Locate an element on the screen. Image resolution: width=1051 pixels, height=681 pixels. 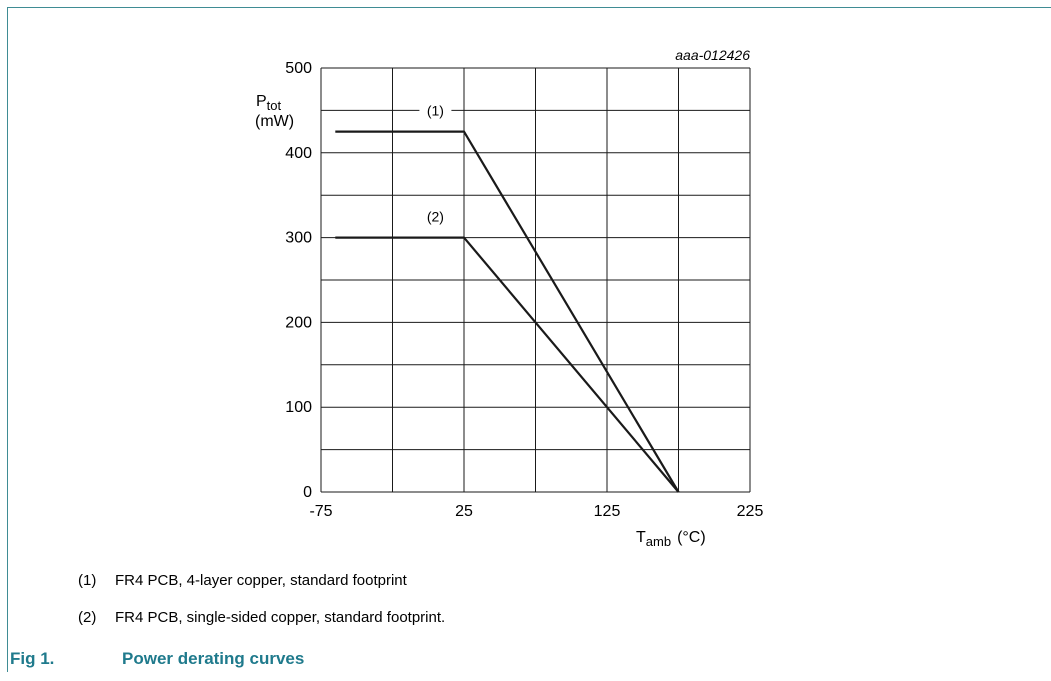
figure-caption-number: Fig 1. is located at coordinates (32, 658).